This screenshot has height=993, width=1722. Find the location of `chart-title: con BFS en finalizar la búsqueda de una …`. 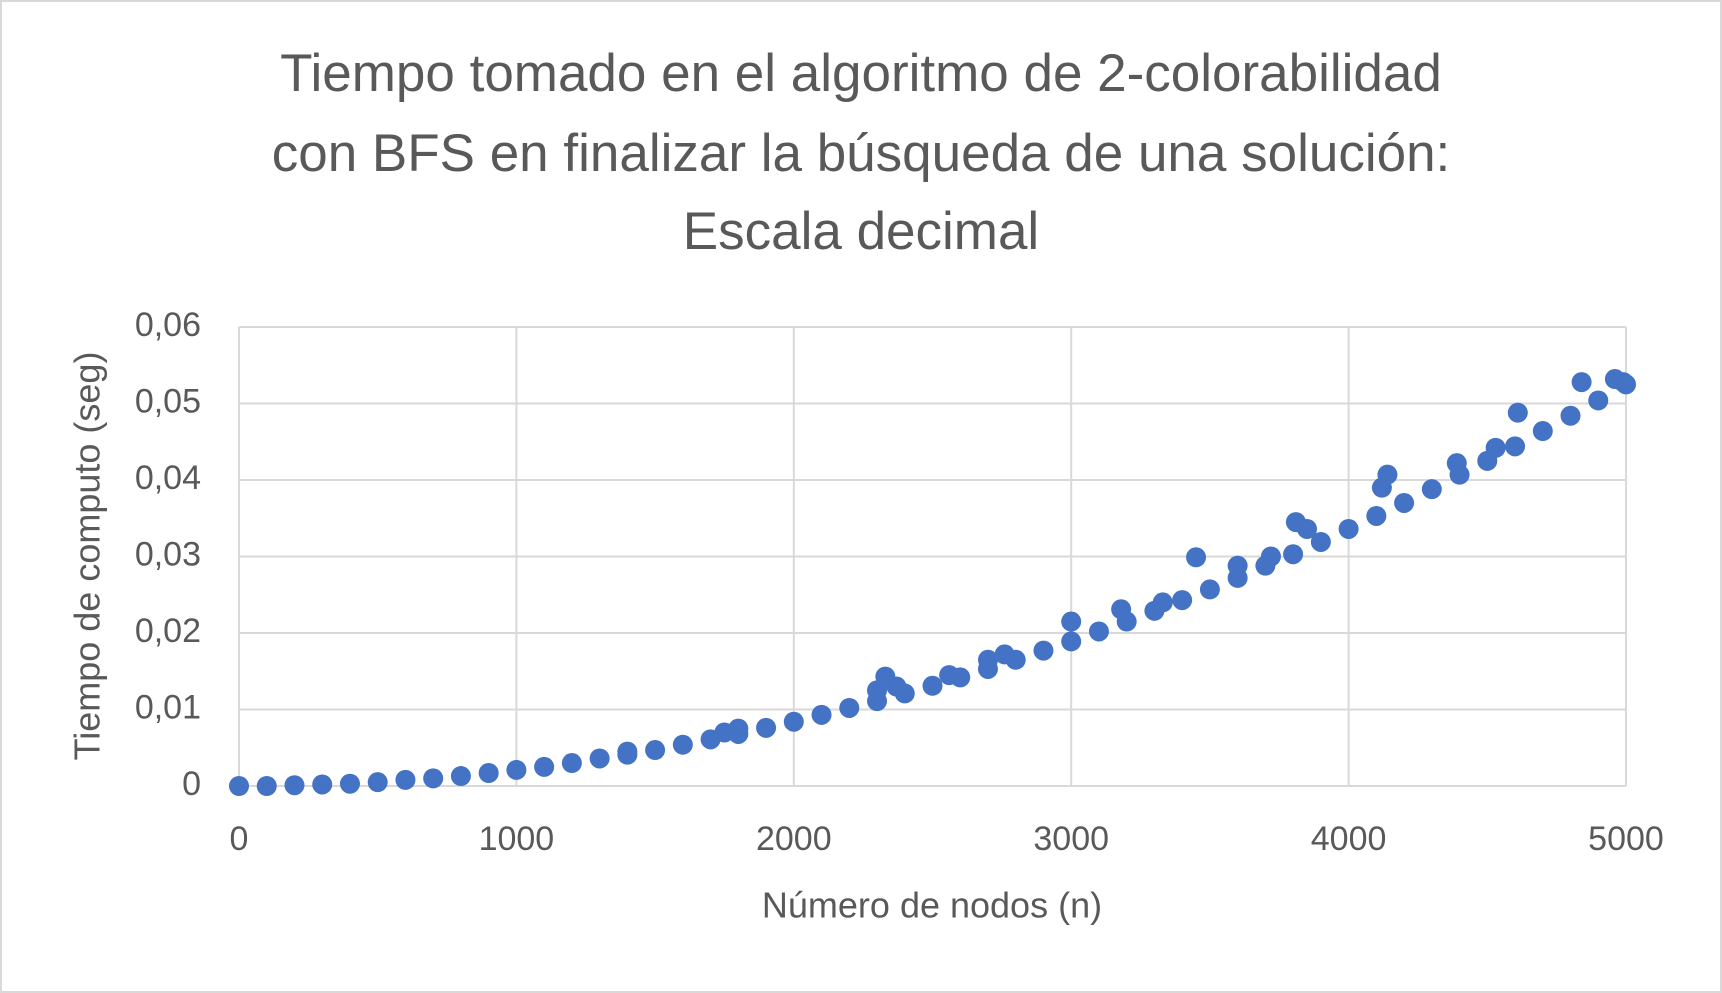

chart-title: con BFS en finalizar la búsqueda de una … is located at coordinates (861, 153).